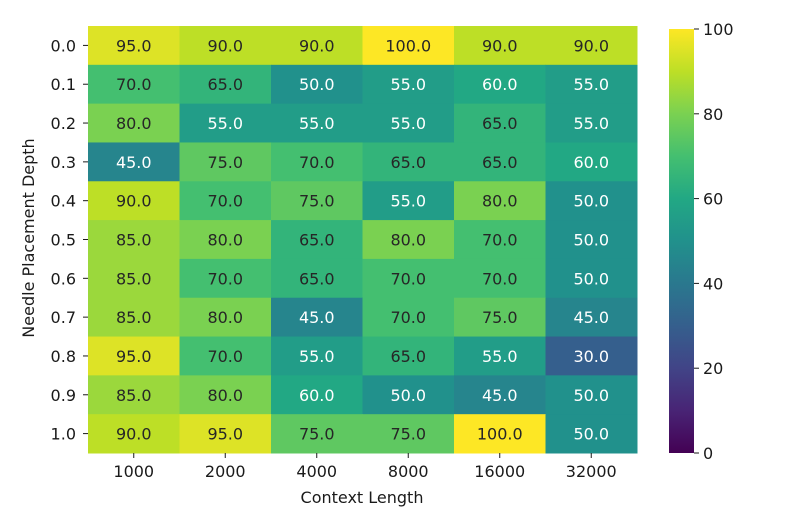 Image resolution: width=793 pixels, height=529 pixels. I want to click on colorbar-ticks: 0 20 40 60 80 100, so click(714, 241).